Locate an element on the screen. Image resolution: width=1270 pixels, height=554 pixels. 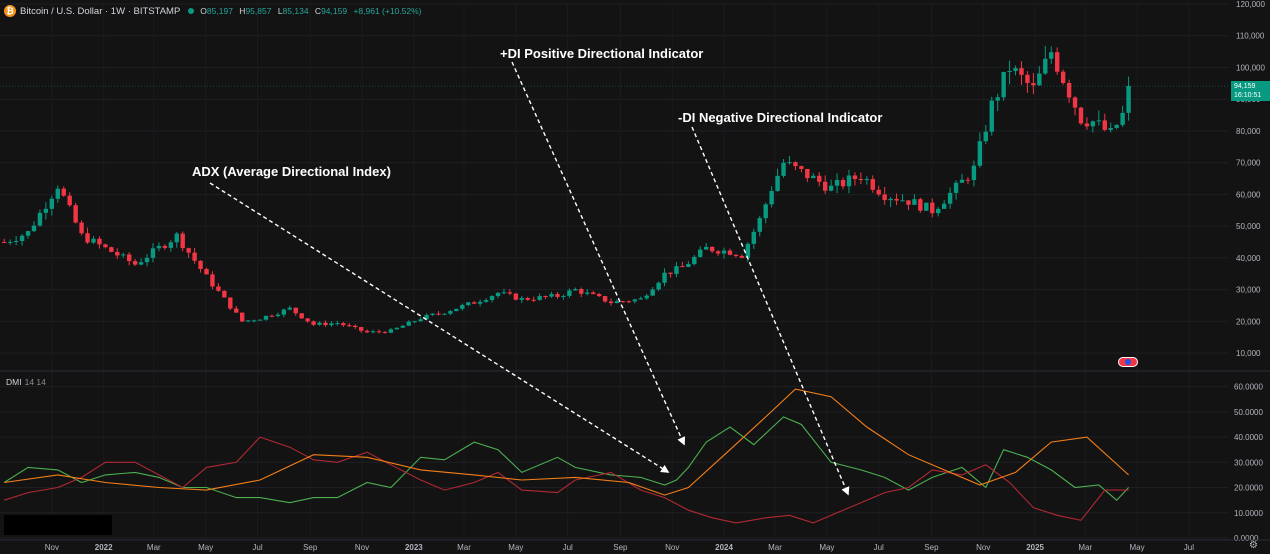
events-flag-icon is located at coordinates (1128, 362).